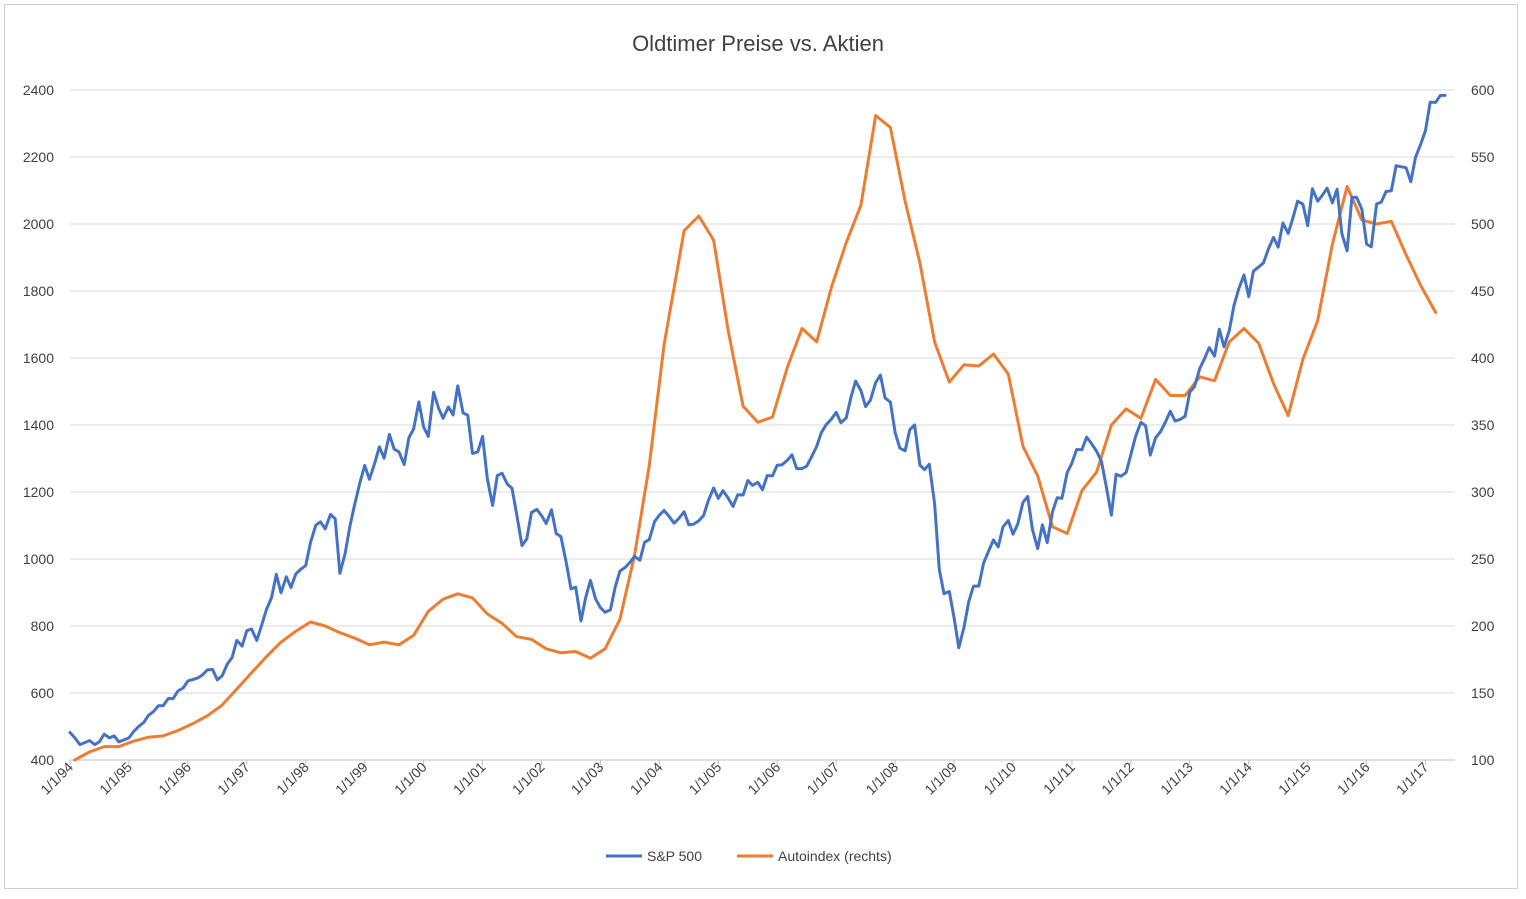  Describe the element at coordinates (38, 90) in the screenshot. I see `y-left-tick-label: 2400` at that location.